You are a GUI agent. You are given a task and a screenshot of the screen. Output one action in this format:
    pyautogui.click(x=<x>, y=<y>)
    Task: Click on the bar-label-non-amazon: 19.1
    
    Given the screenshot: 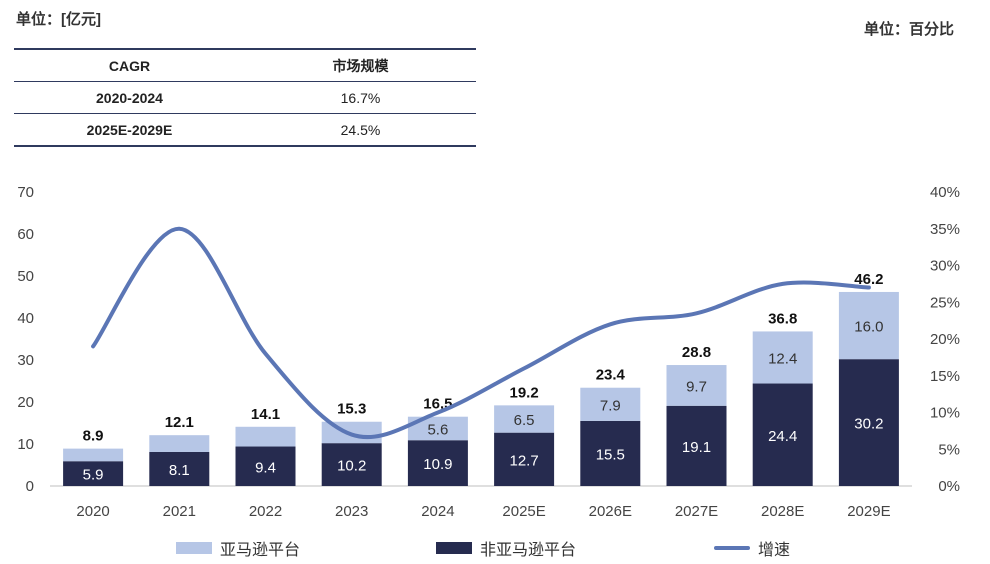 What is the action you would take?
    pyautogui.click(x=696, y=447)
    